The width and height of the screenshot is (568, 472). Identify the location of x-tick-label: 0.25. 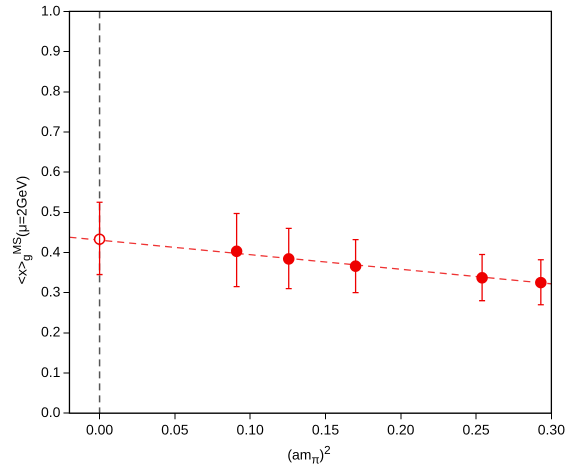
(476, 429).